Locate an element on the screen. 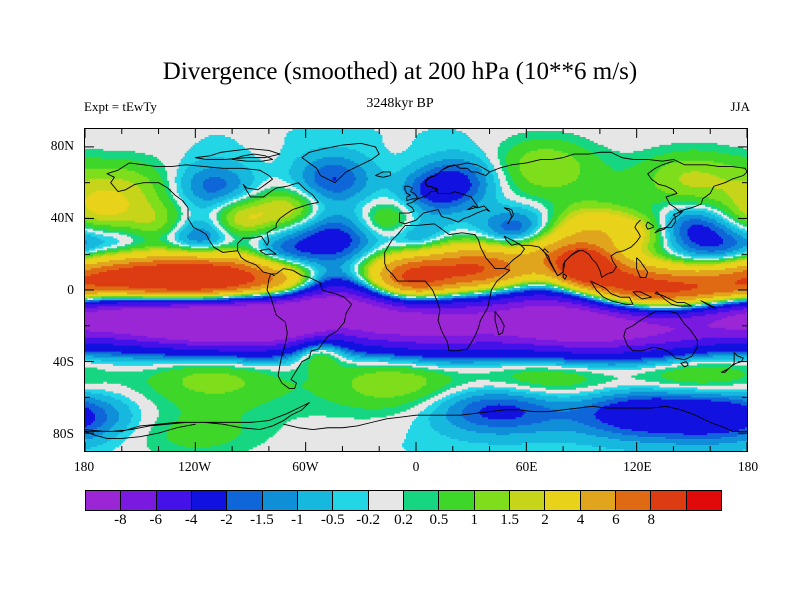 This screenshot has height=600, width=800. colorbar-tick-label: 2 is located at coordinates (545, 520).